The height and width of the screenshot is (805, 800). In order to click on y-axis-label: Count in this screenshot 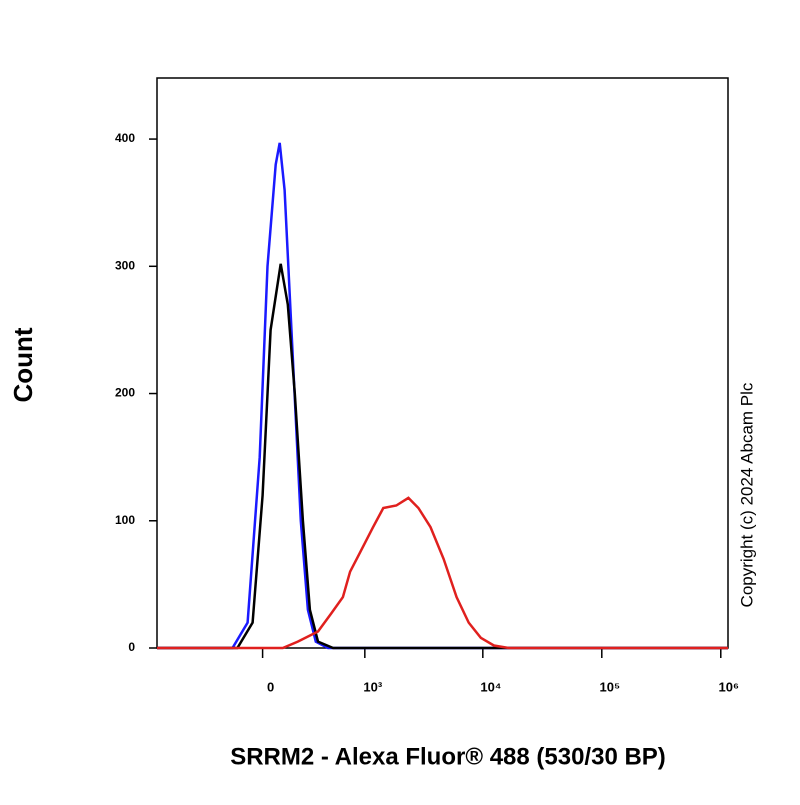, I will do `click(23, 364)`.